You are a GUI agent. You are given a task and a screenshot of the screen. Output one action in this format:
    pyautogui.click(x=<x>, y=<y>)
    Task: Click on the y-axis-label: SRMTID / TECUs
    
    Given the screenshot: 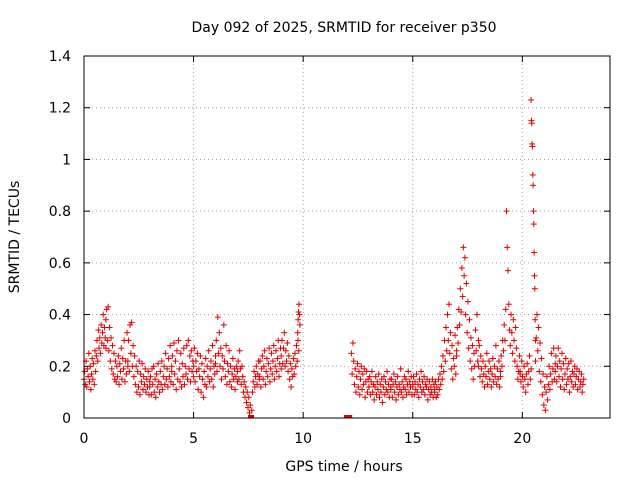 What is the action you would take?
    pyautogui.click(x=15, y=237)
    